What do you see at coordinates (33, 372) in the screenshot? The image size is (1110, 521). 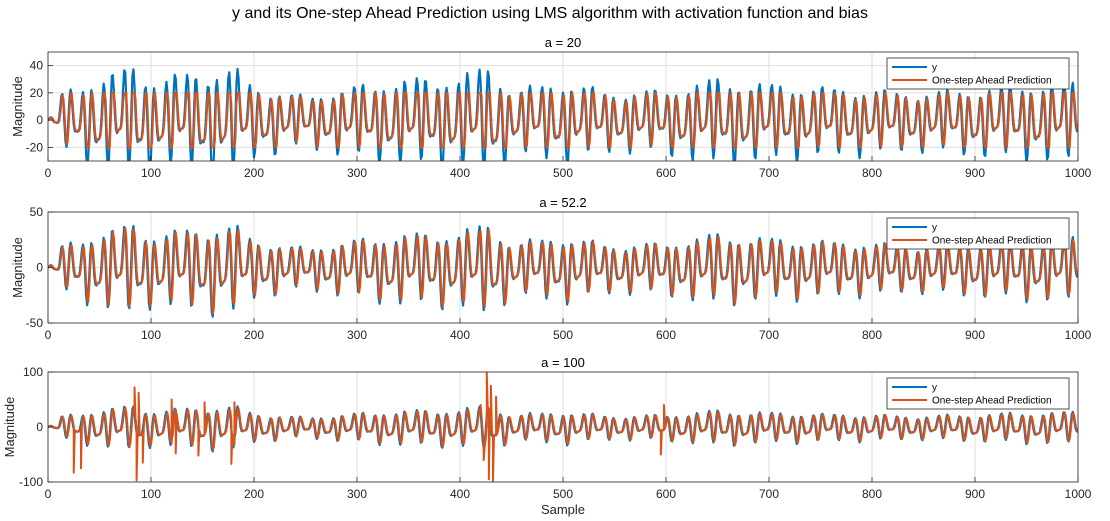 I see `y-tick-label: 100` at bounding box center [33, 372].